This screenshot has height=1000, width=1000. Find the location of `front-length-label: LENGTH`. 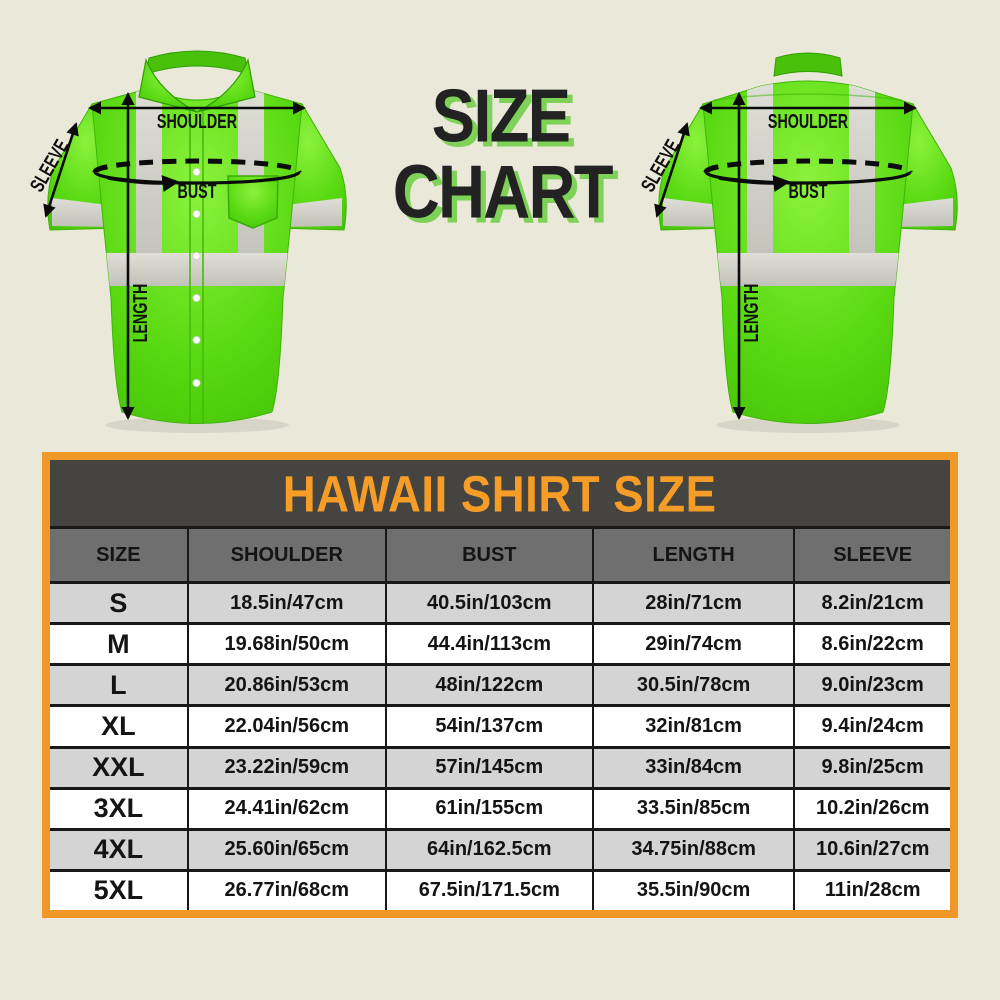

front-length-label: LENGTH is located at coordinates (140, 313).